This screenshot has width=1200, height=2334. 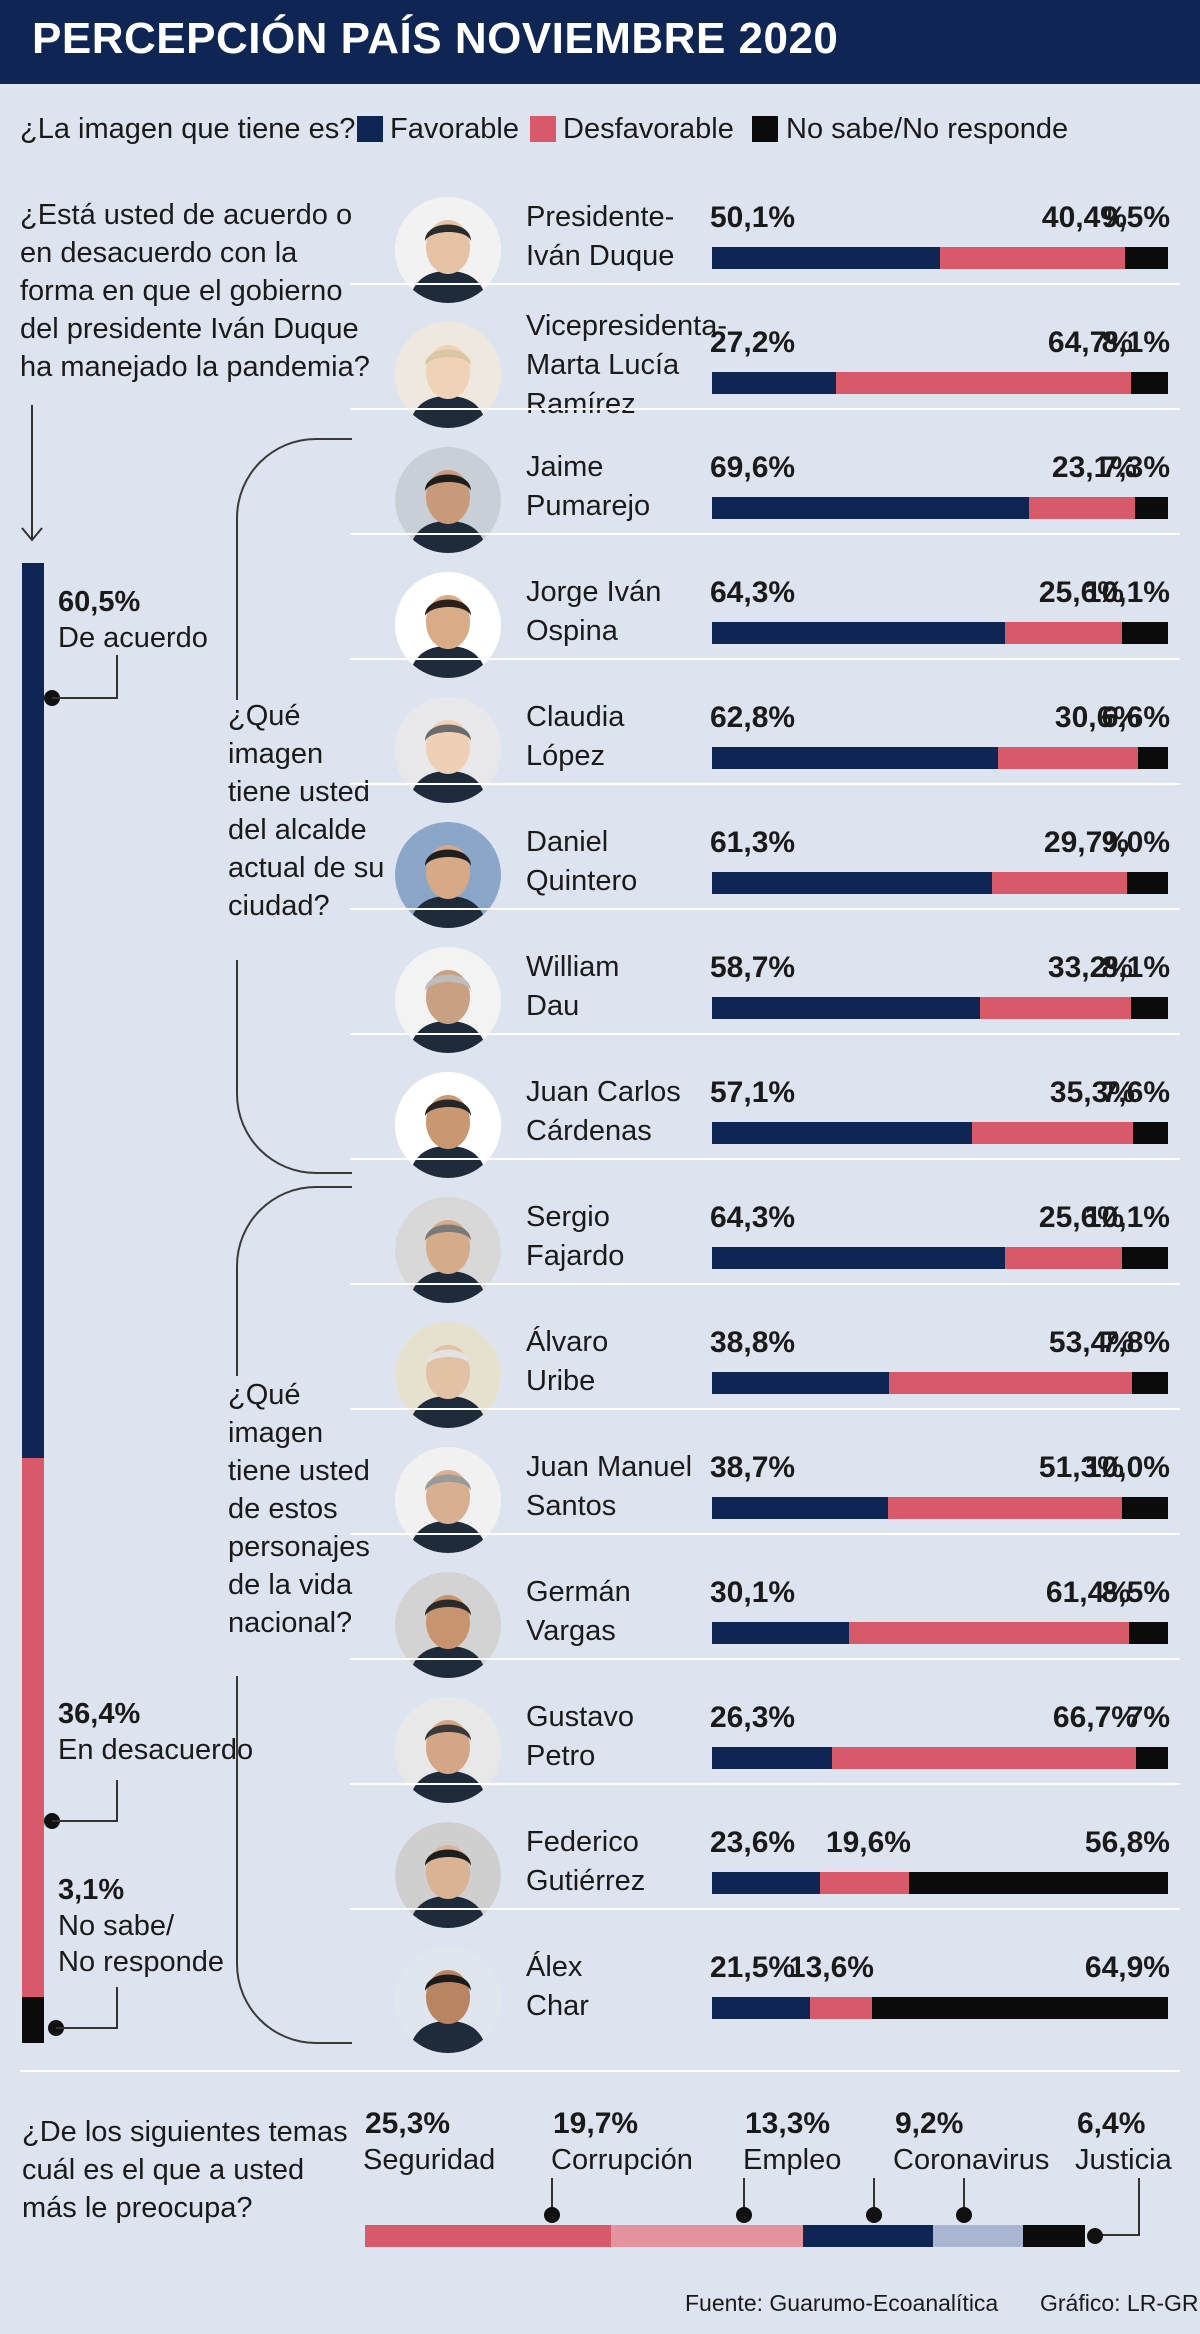 What do you see at coordinates (1090, 342) in the screenshot?
I see `value-label-vicepresidenta-marta-lucía-ramírez-desfavorable: 64,7%` at bounding box center [1090, 342].